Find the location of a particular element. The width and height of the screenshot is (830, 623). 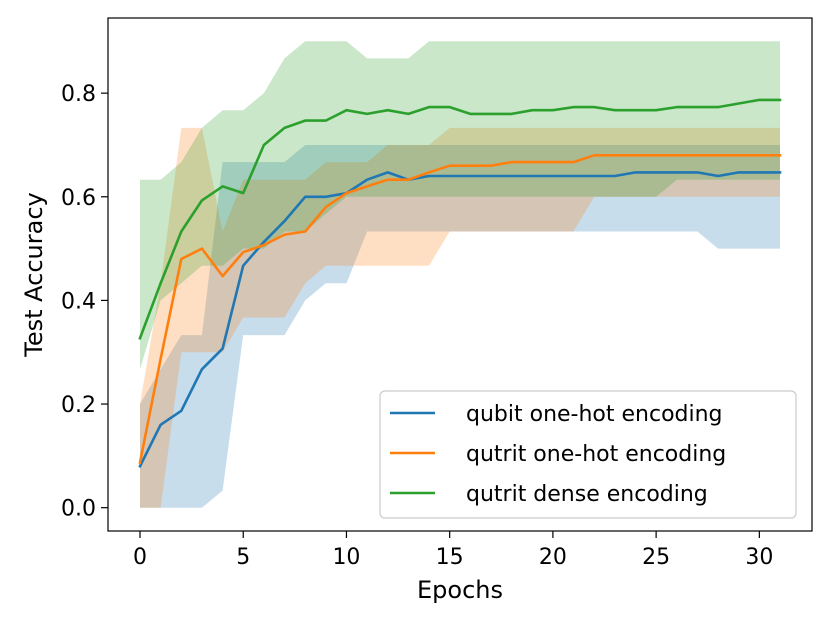

y-tick-label: 0.4 is located at coordinates (78, 301).